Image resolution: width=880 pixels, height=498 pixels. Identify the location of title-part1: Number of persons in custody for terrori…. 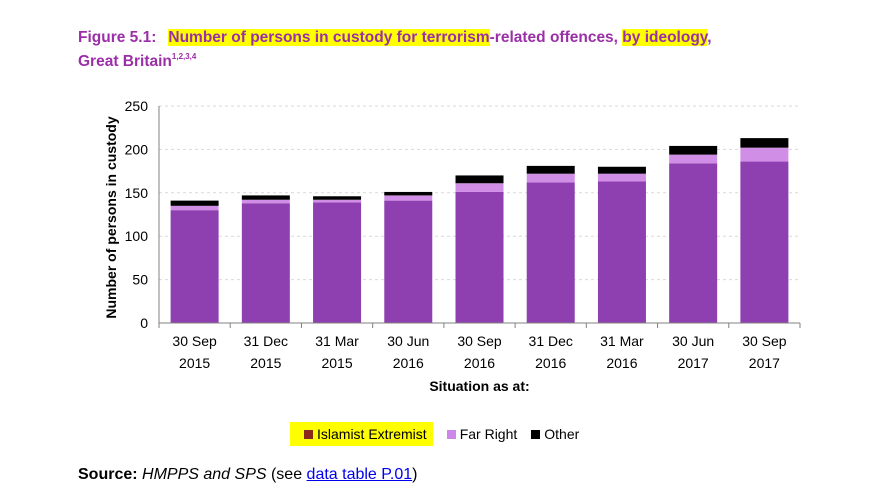
(329, 37).